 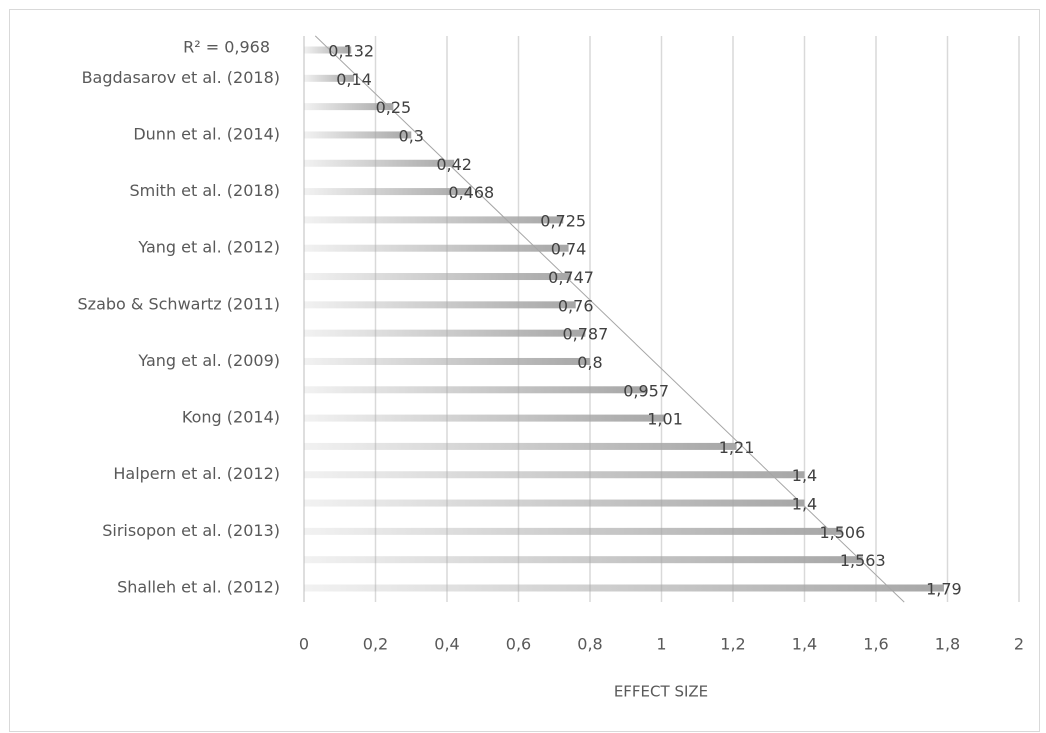 What do you see at coordinates (411, 135) in the screenshot?
I see `data-label: 0,3` at bounding box center [411, 135].